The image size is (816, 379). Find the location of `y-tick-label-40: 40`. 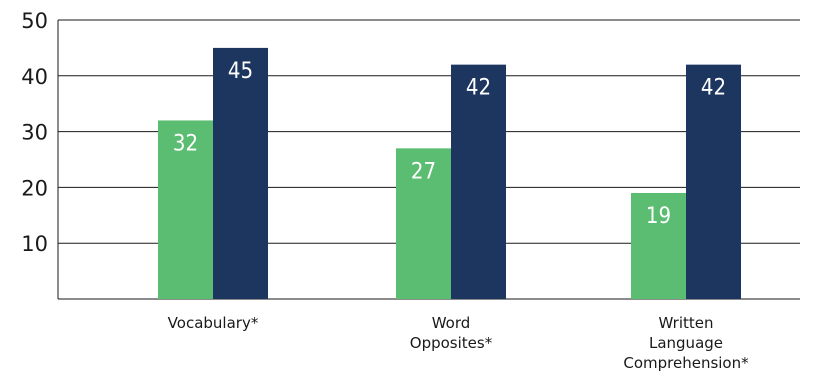

y-tick-label-40: 40 is located at coordinates (34, 77).